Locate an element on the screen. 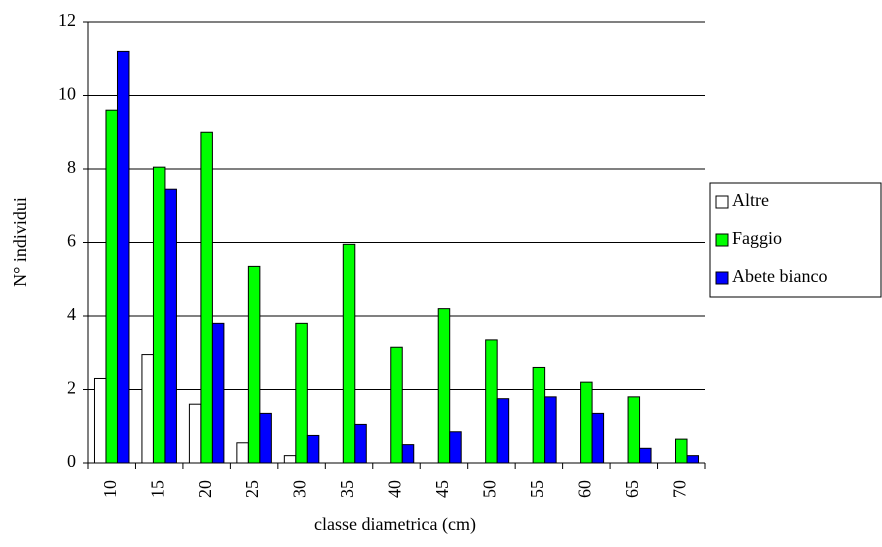 The image size is (882, 547). x-tick-label: 65 is located at coordinates (632, 489).